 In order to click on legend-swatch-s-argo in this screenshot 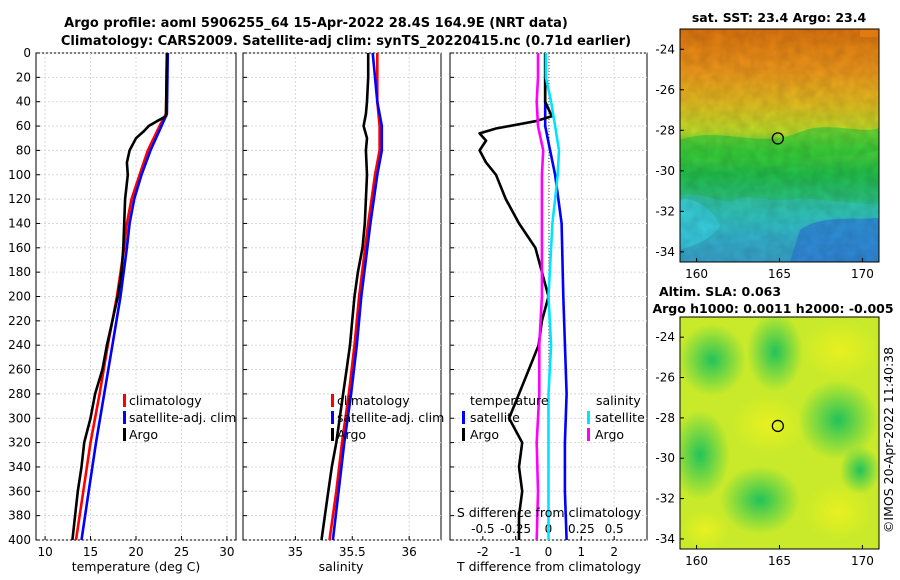, I will do `click(588, 434)`.